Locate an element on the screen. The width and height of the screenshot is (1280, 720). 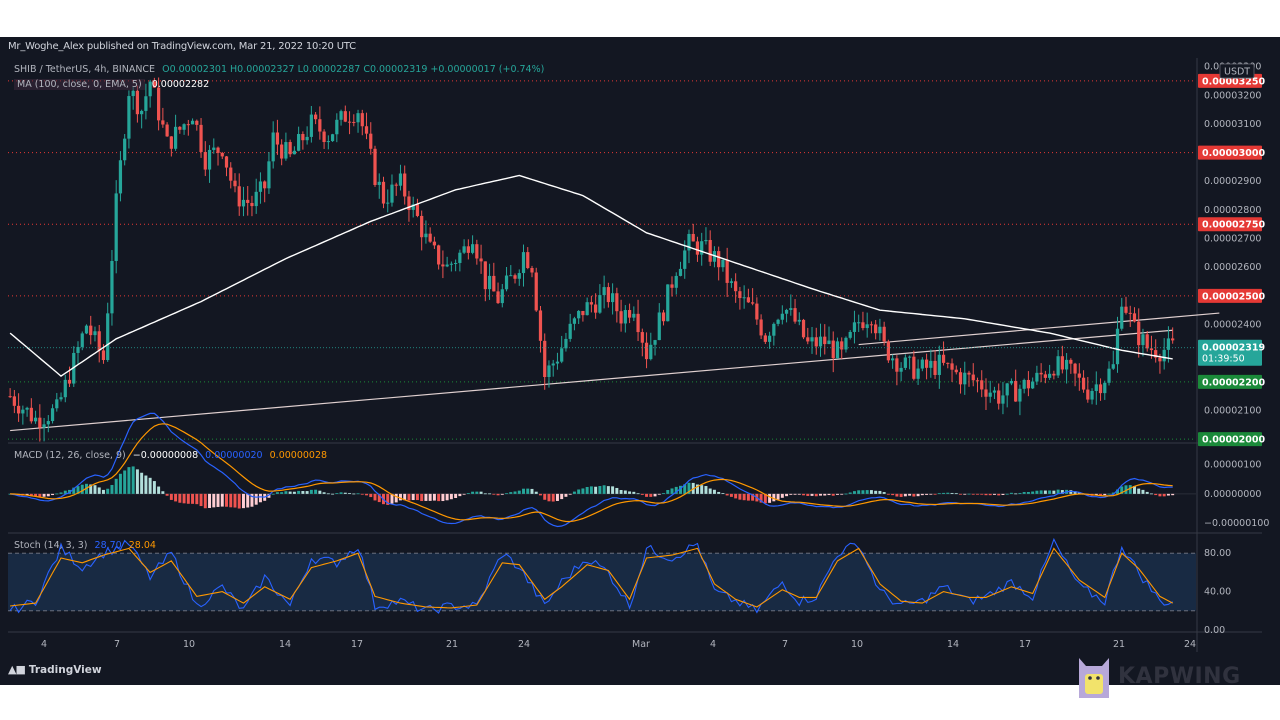
symbol-label: SHIB / TetherUS, 4h, BINANCE is located at coordinates (85, 69).